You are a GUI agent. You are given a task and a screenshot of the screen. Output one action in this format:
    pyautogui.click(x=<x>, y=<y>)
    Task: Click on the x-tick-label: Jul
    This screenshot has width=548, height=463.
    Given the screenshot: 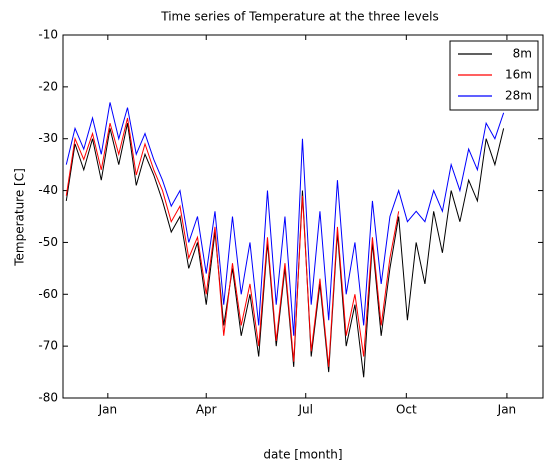 What is the action you would take?
    pyautogui.click(x=304, y=410)
    